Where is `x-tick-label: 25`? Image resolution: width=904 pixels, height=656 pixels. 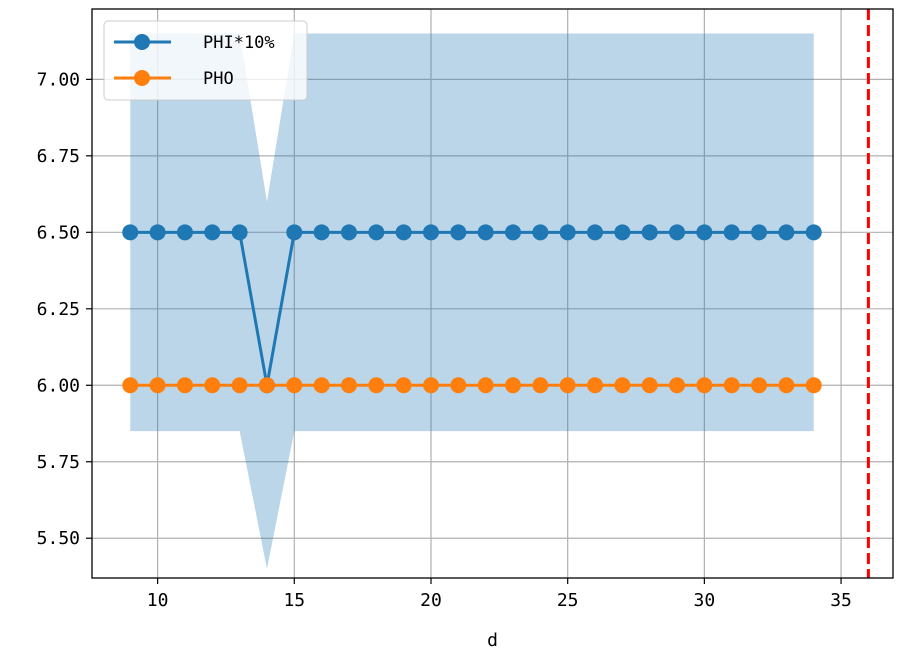
x-tick-label: 25 is located at coordinates (568, 600).